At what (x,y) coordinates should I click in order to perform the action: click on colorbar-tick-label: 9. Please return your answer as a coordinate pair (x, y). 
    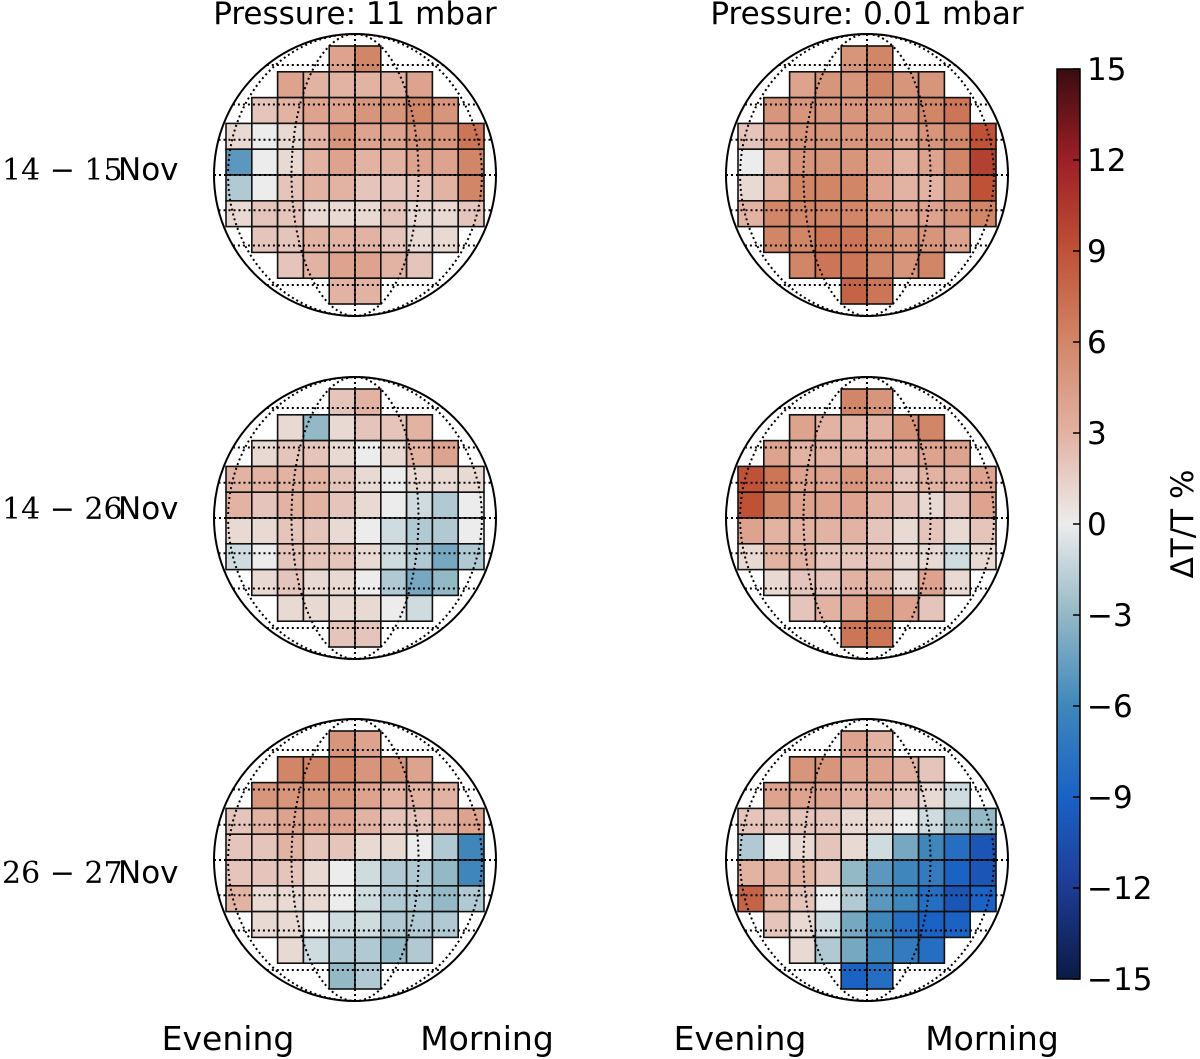
    Looking at the image, I should click on (1097, 252).